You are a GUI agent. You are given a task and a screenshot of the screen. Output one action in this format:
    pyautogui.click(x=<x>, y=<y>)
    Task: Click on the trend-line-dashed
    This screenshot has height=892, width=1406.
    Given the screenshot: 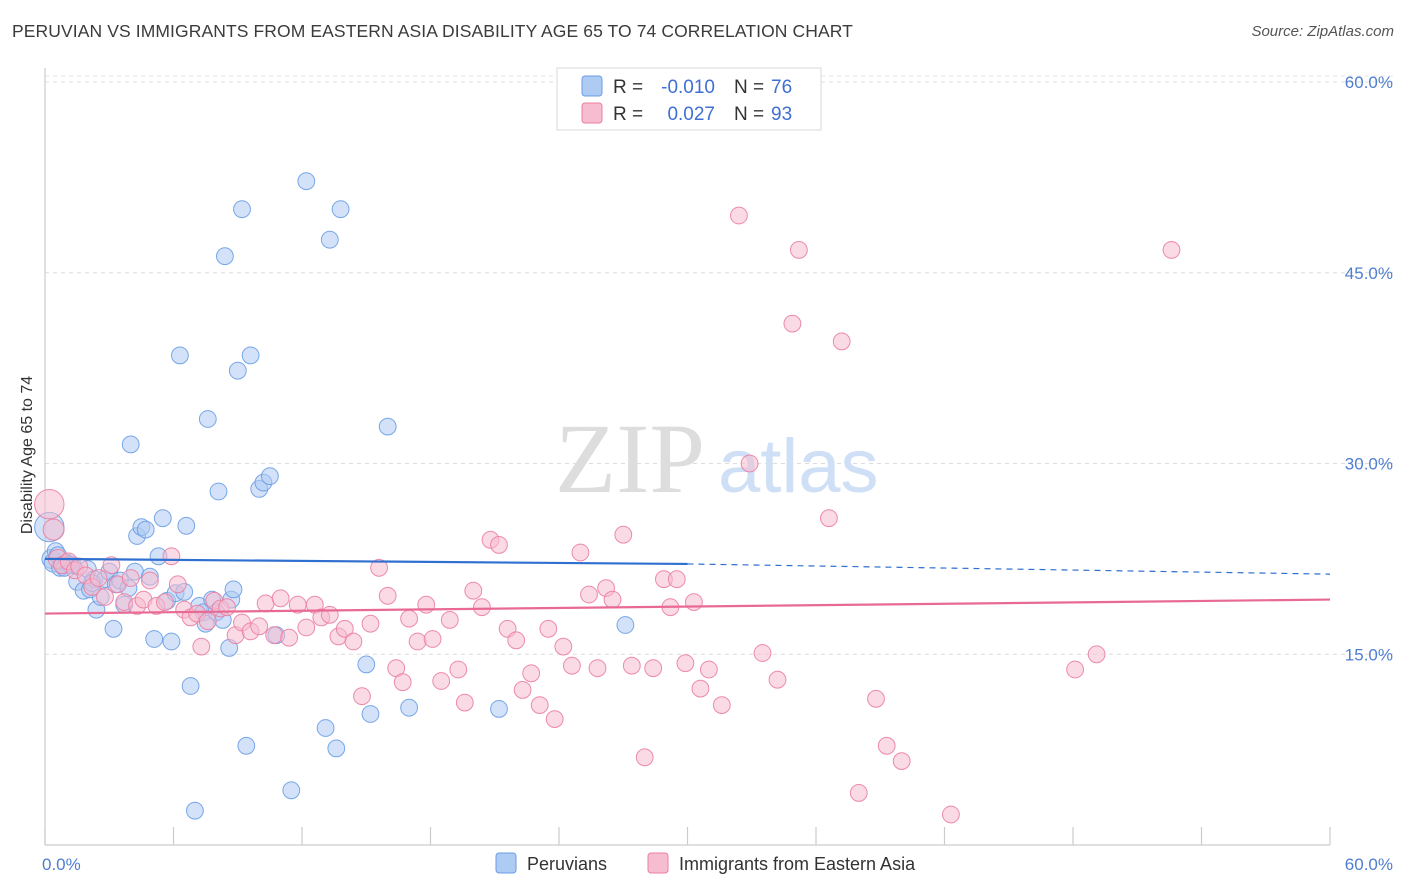 What is the action you would take?
    pyautogui.click(x=1009, y=569)
    